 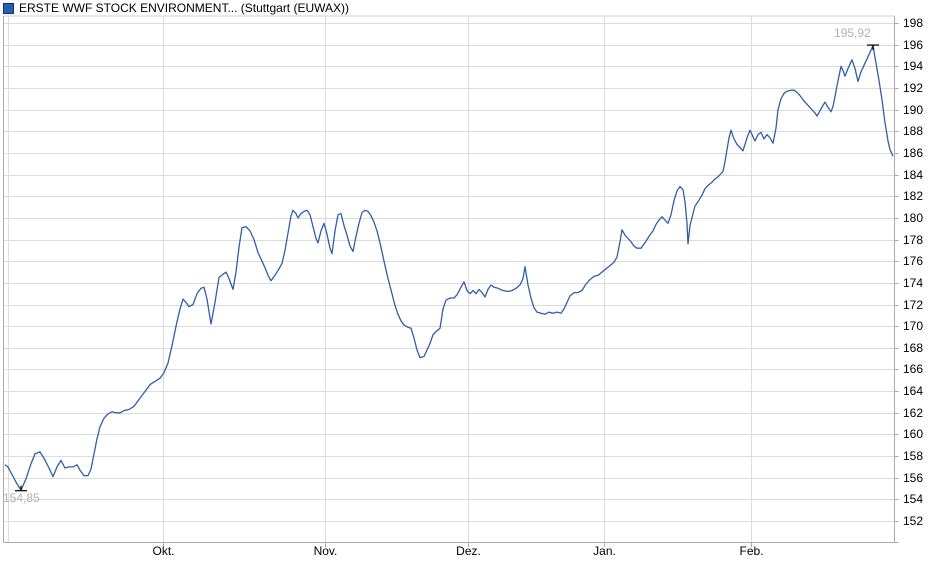 I want to click on x-axis-label: Okt., so click(x=163, y=551).